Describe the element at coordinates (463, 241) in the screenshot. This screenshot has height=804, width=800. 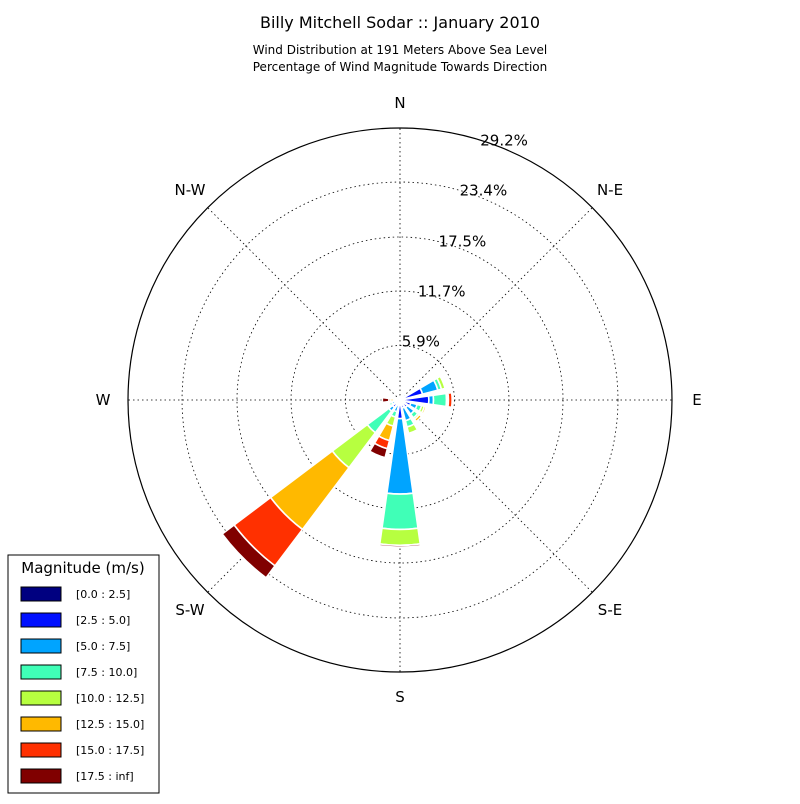
I see `radial-tick-label: 17.5%` at that location.